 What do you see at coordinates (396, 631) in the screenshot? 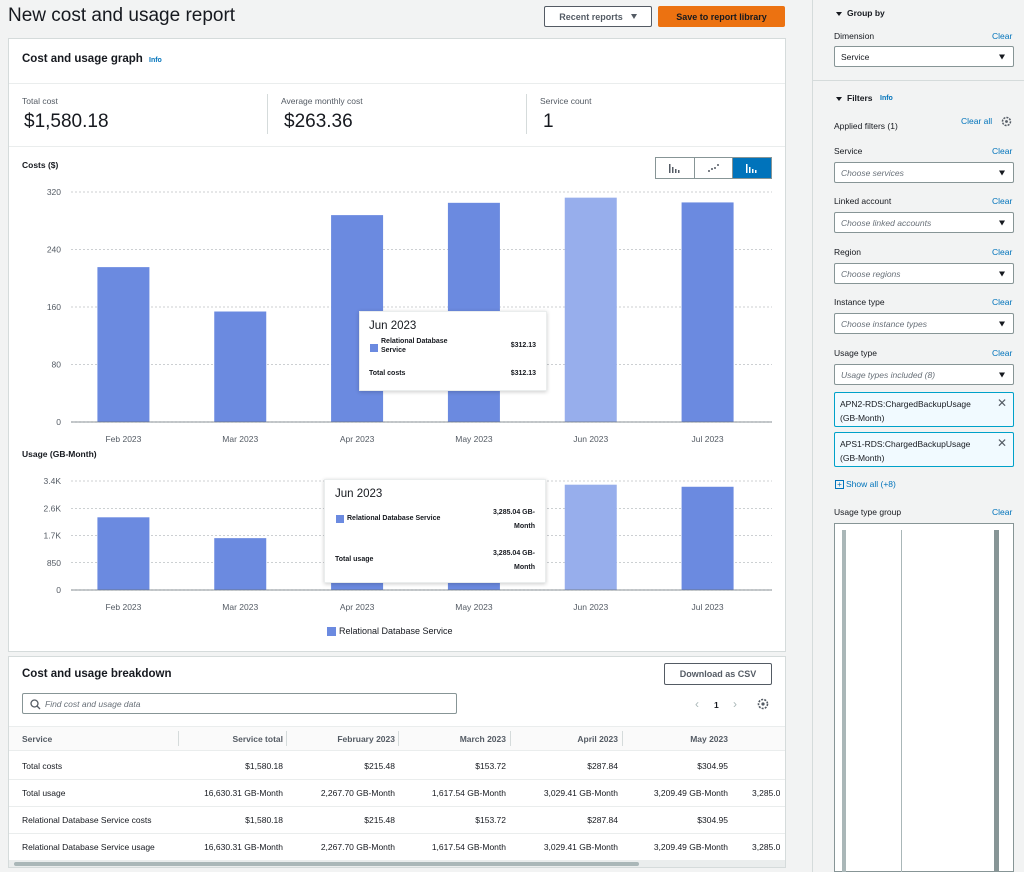
I see `legend-label: Relational Database Service` at bounding box center [396, 631].